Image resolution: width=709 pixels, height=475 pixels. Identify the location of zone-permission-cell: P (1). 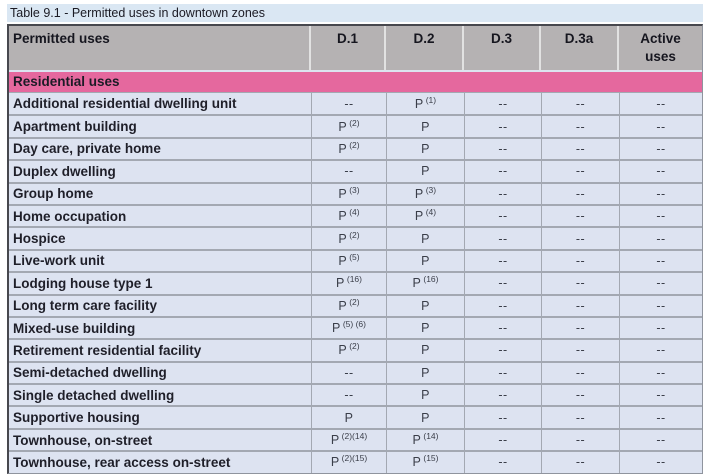
(425, 104).